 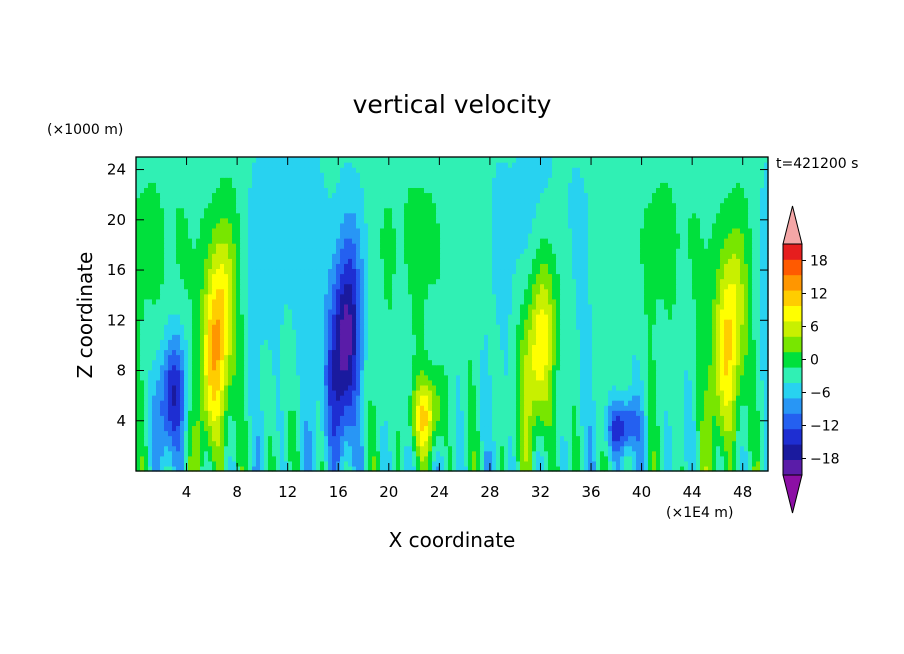 What do you see at coordinates (452, 540) in the screenshot?
I see `x-axis-label: X coordinate` at bounding box center [452, 540].